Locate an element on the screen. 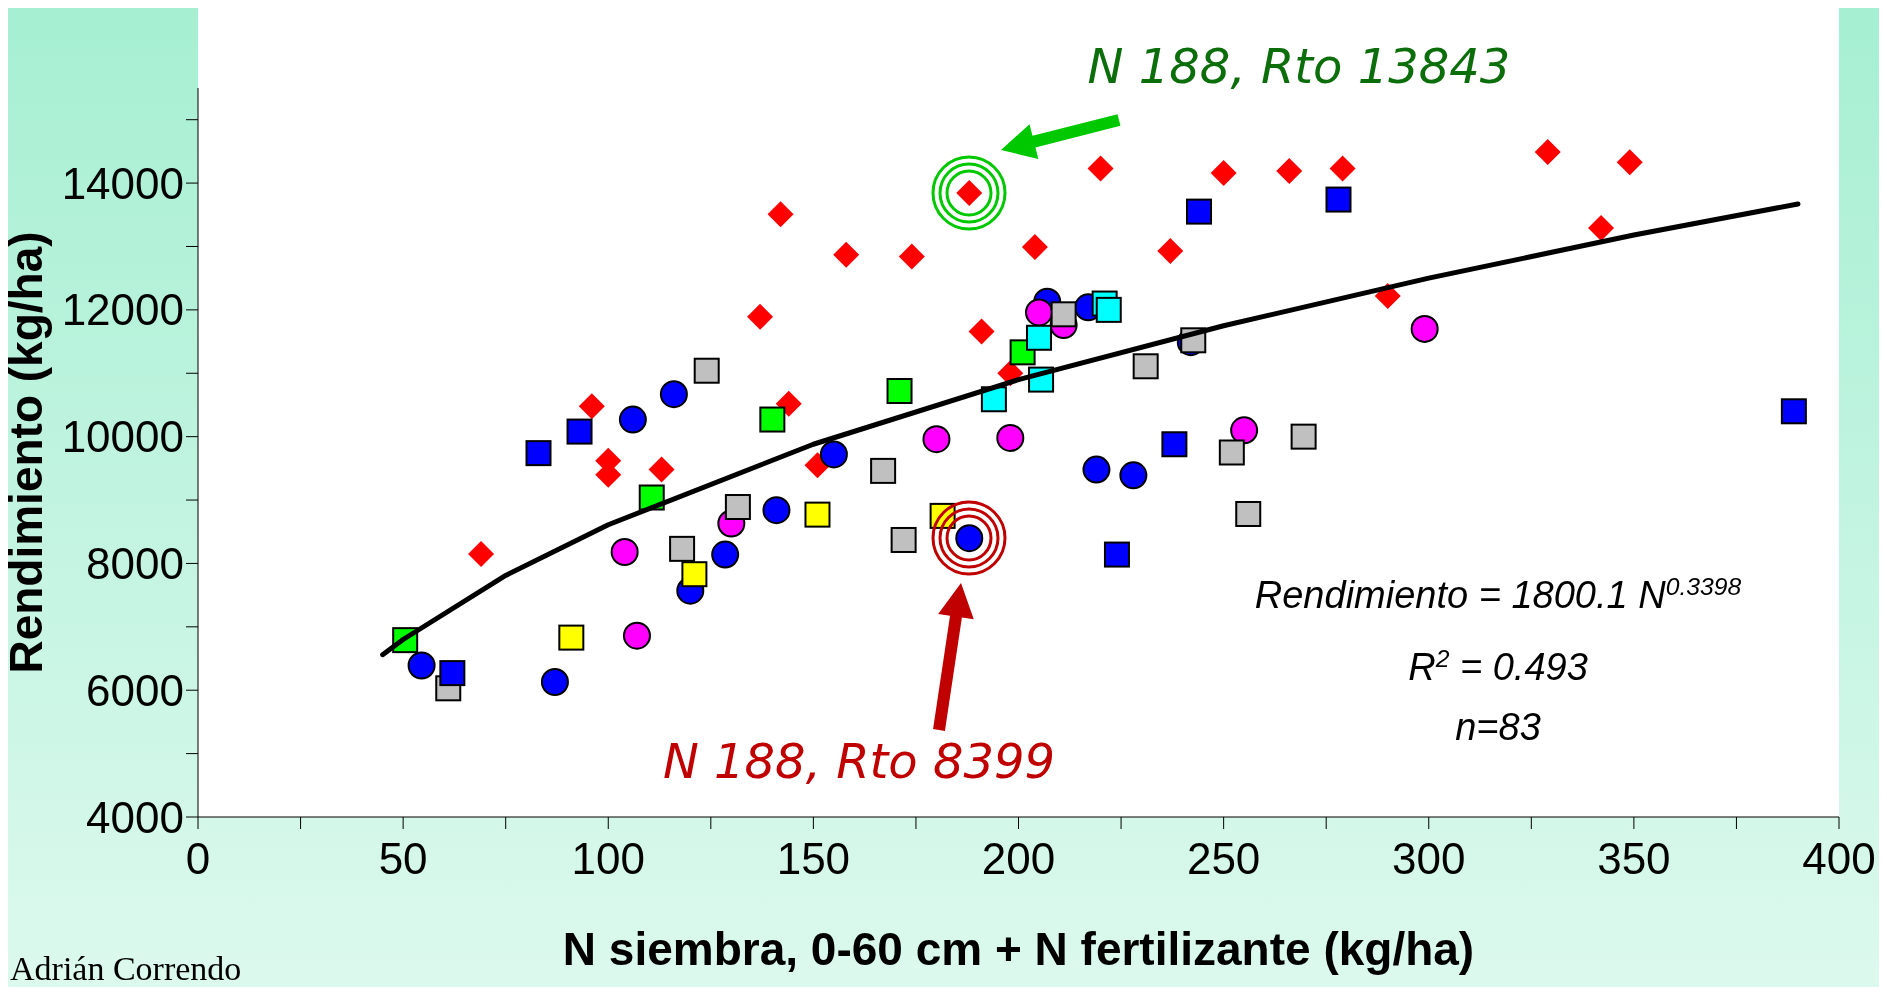 The height and width of the screenshot is (995, 1887). x-tick-label: 0 is located at coordinates (198, 859).